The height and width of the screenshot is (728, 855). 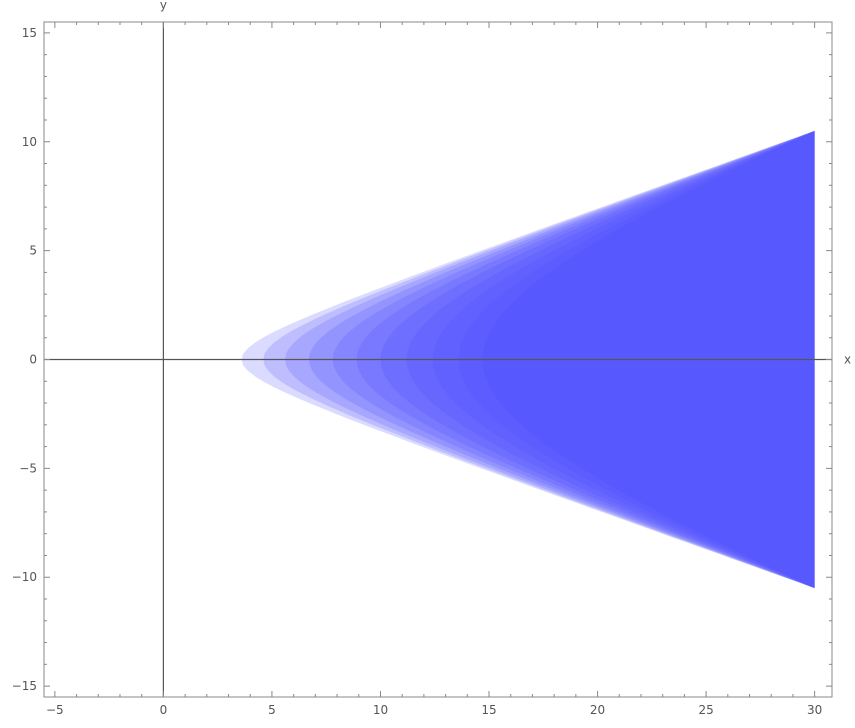 I want to click on x-tick-label: 15, so click(x=488, y=710).